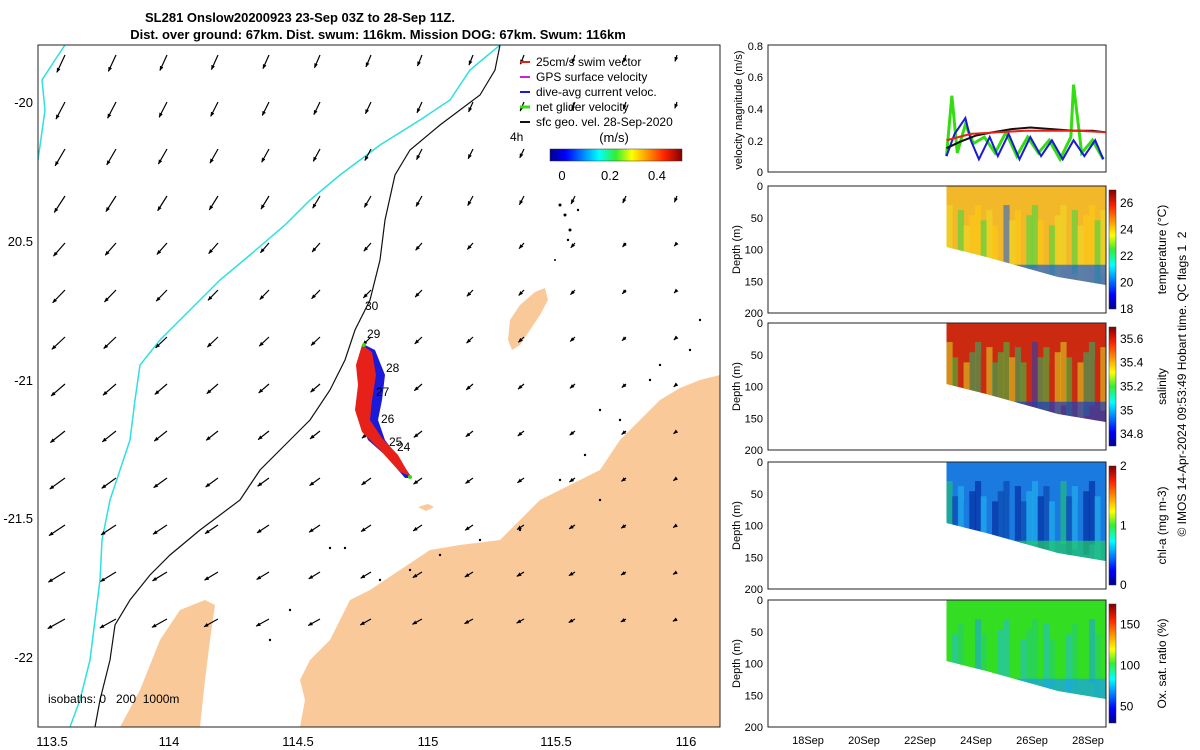 The width and height of the screenshot is (1200, 750). I want to click on lon-tick: 116, so click(686, 741).